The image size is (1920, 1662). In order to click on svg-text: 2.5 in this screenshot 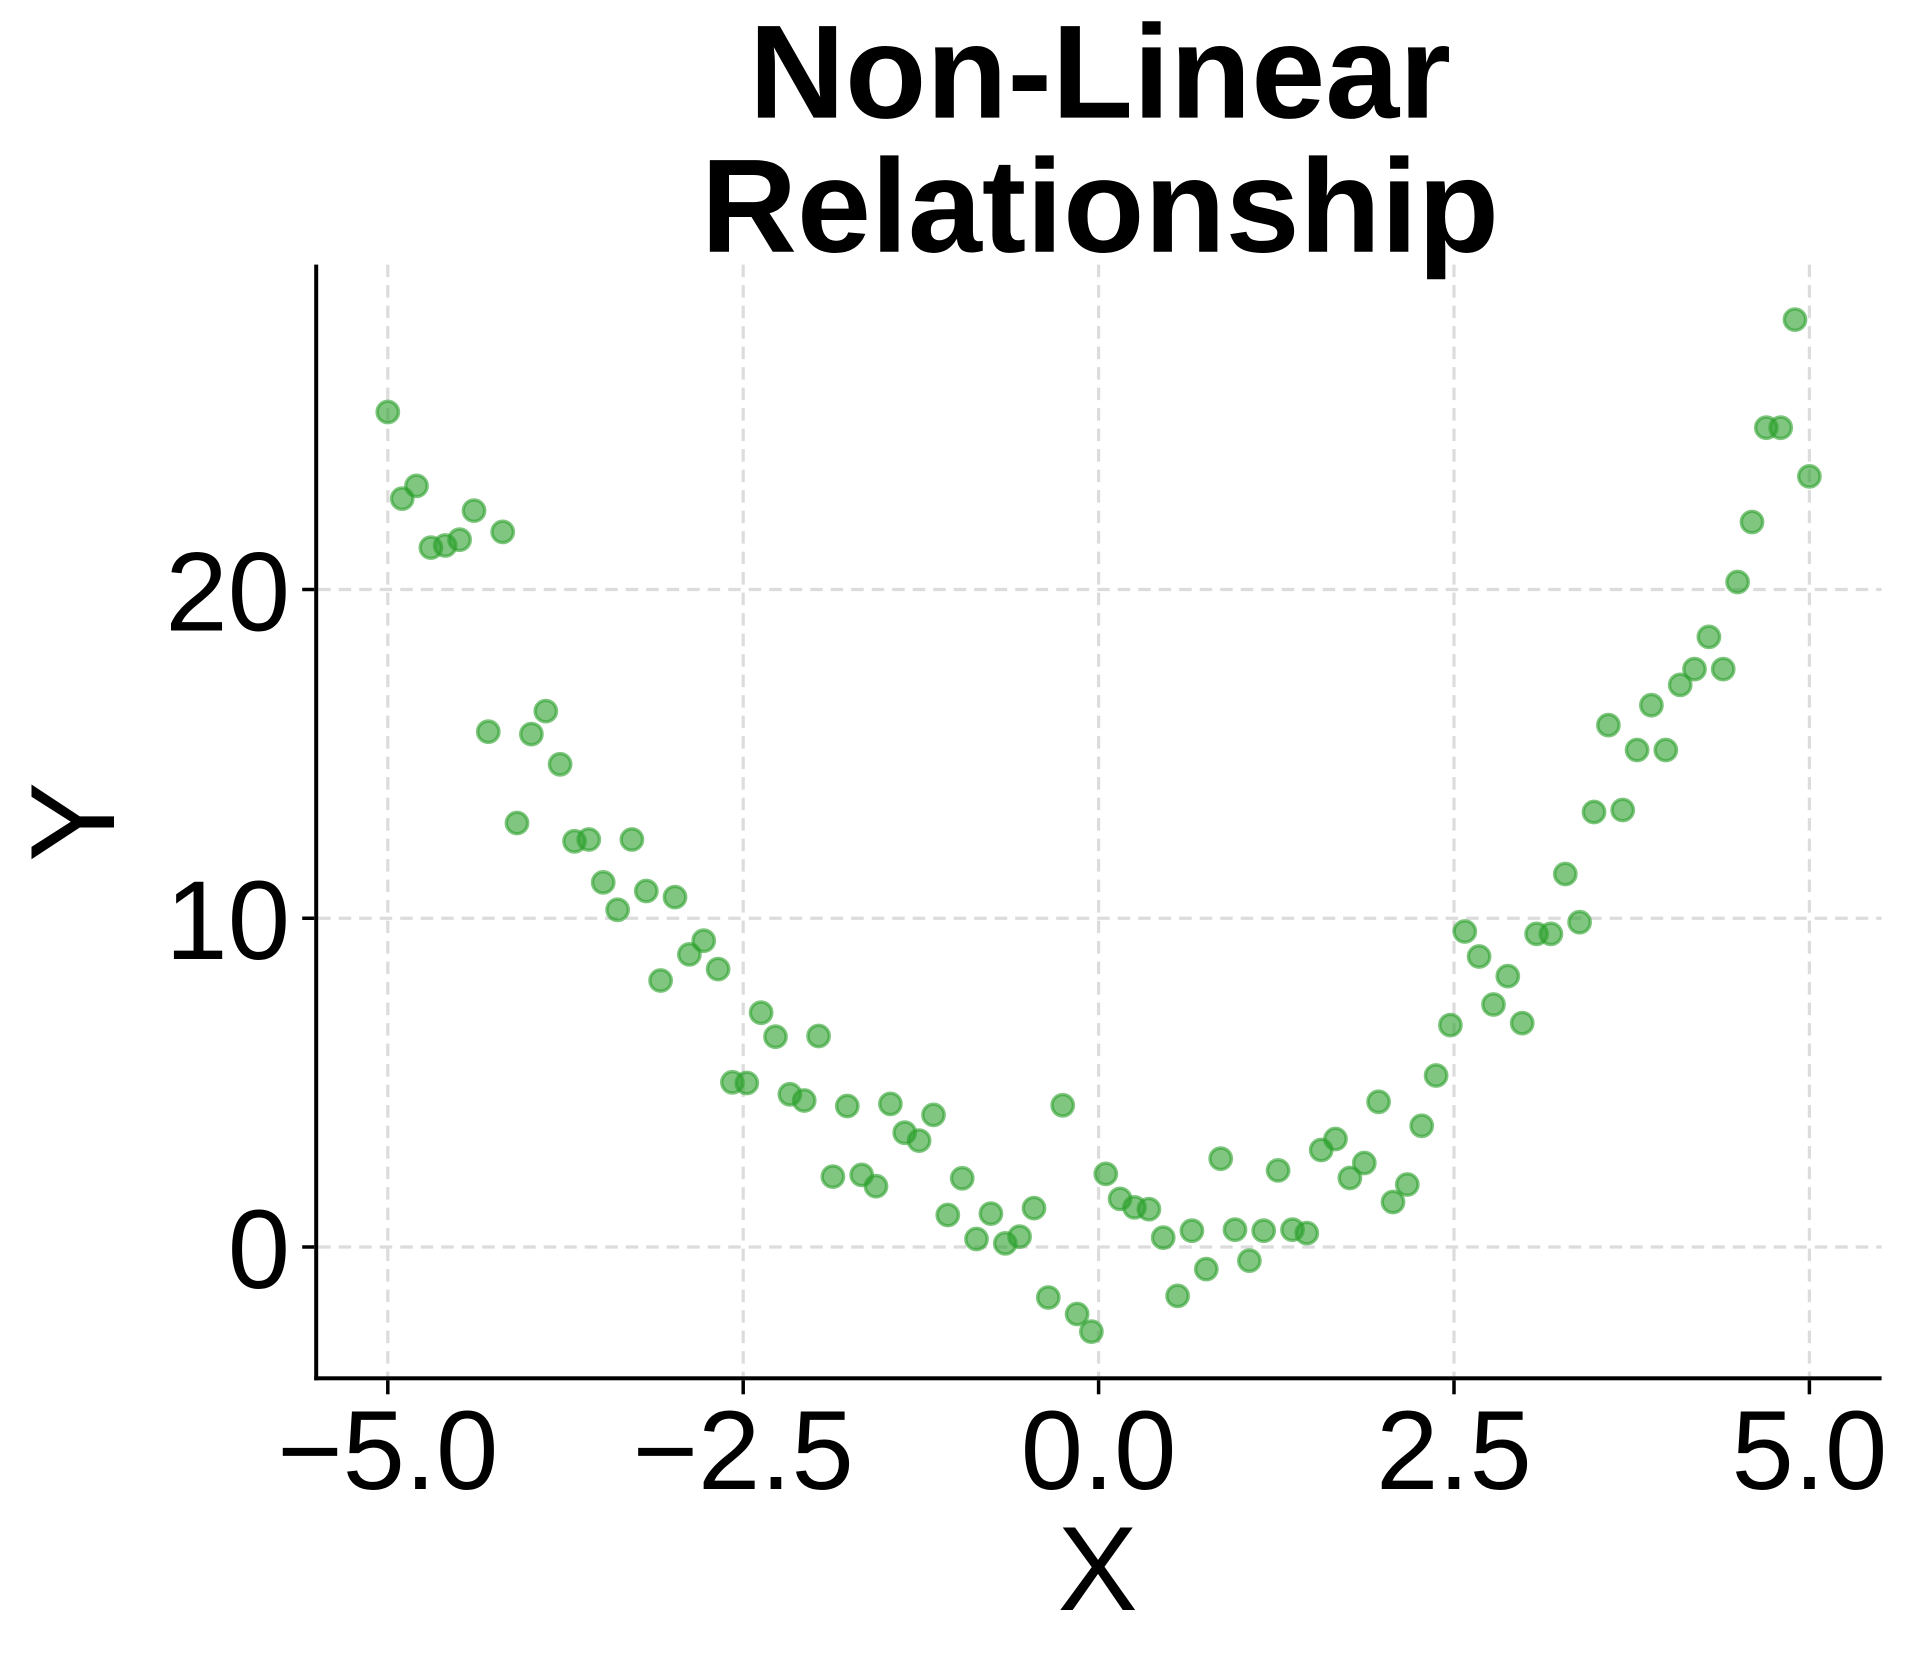, I will do `click(1454, 1450)`.